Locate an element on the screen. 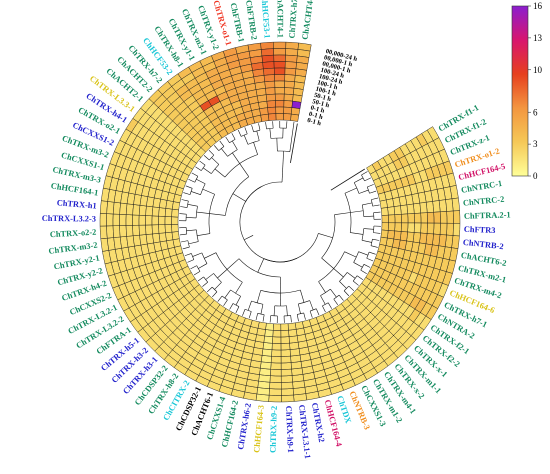  gene-label: ChNTRC-2 is located at coordinates (484, 201).